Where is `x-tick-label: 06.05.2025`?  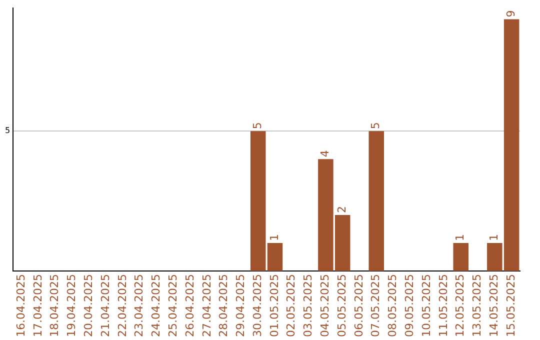 x-tick-label: 06.05.2025 is located at coordinates (359, 306).